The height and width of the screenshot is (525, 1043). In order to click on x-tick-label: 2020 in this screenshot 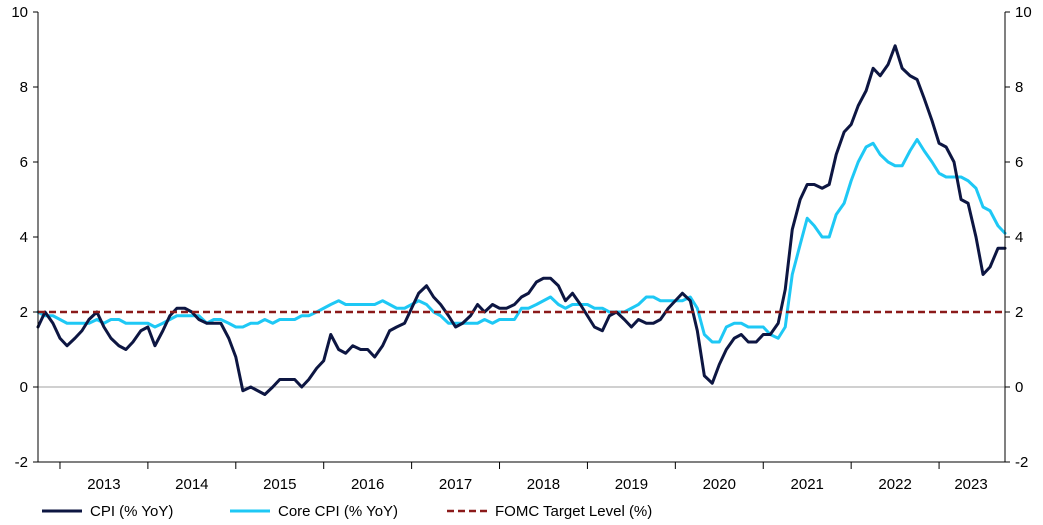, I will do `click(719, 484)`.